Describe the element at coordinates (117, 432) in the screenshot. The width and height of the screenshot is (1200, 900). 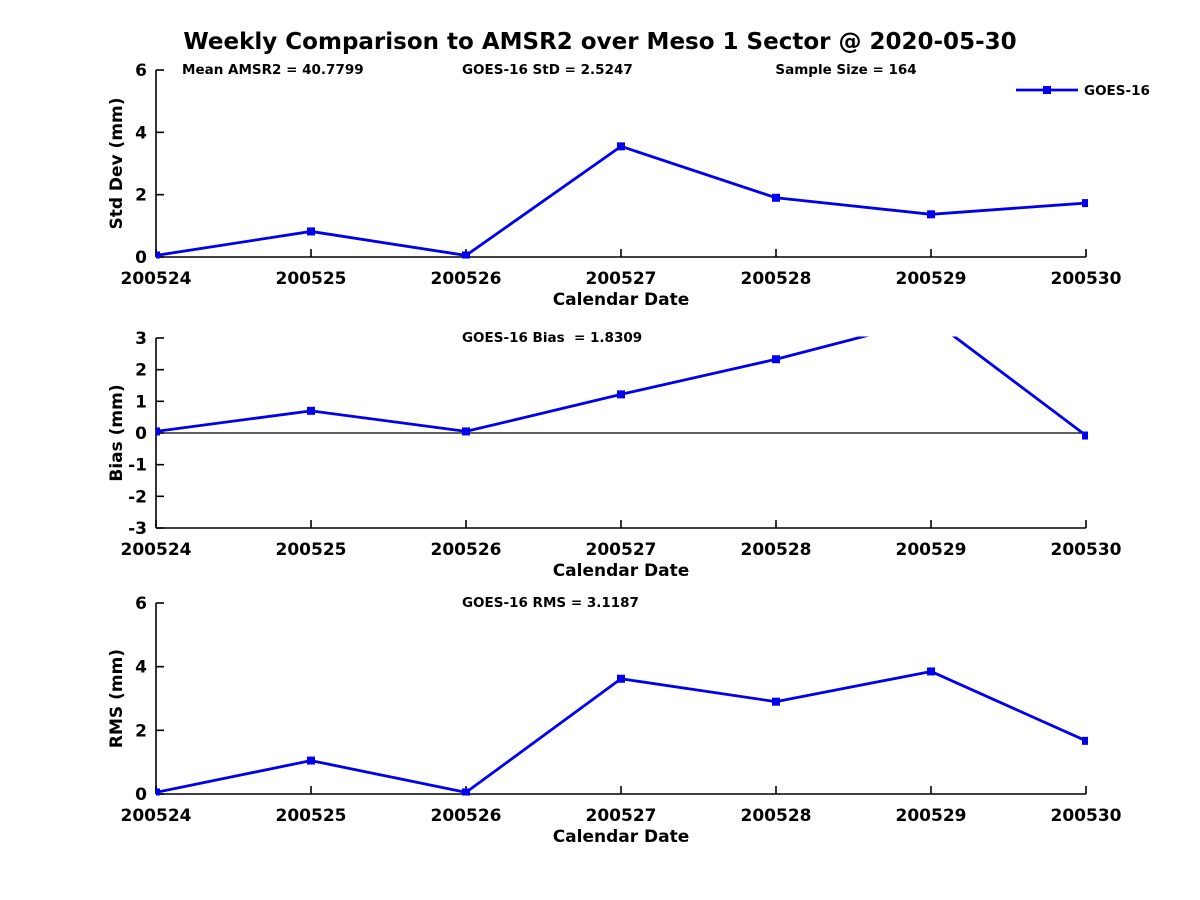
I see `y-axis-label: Bias (mm)` at that location.